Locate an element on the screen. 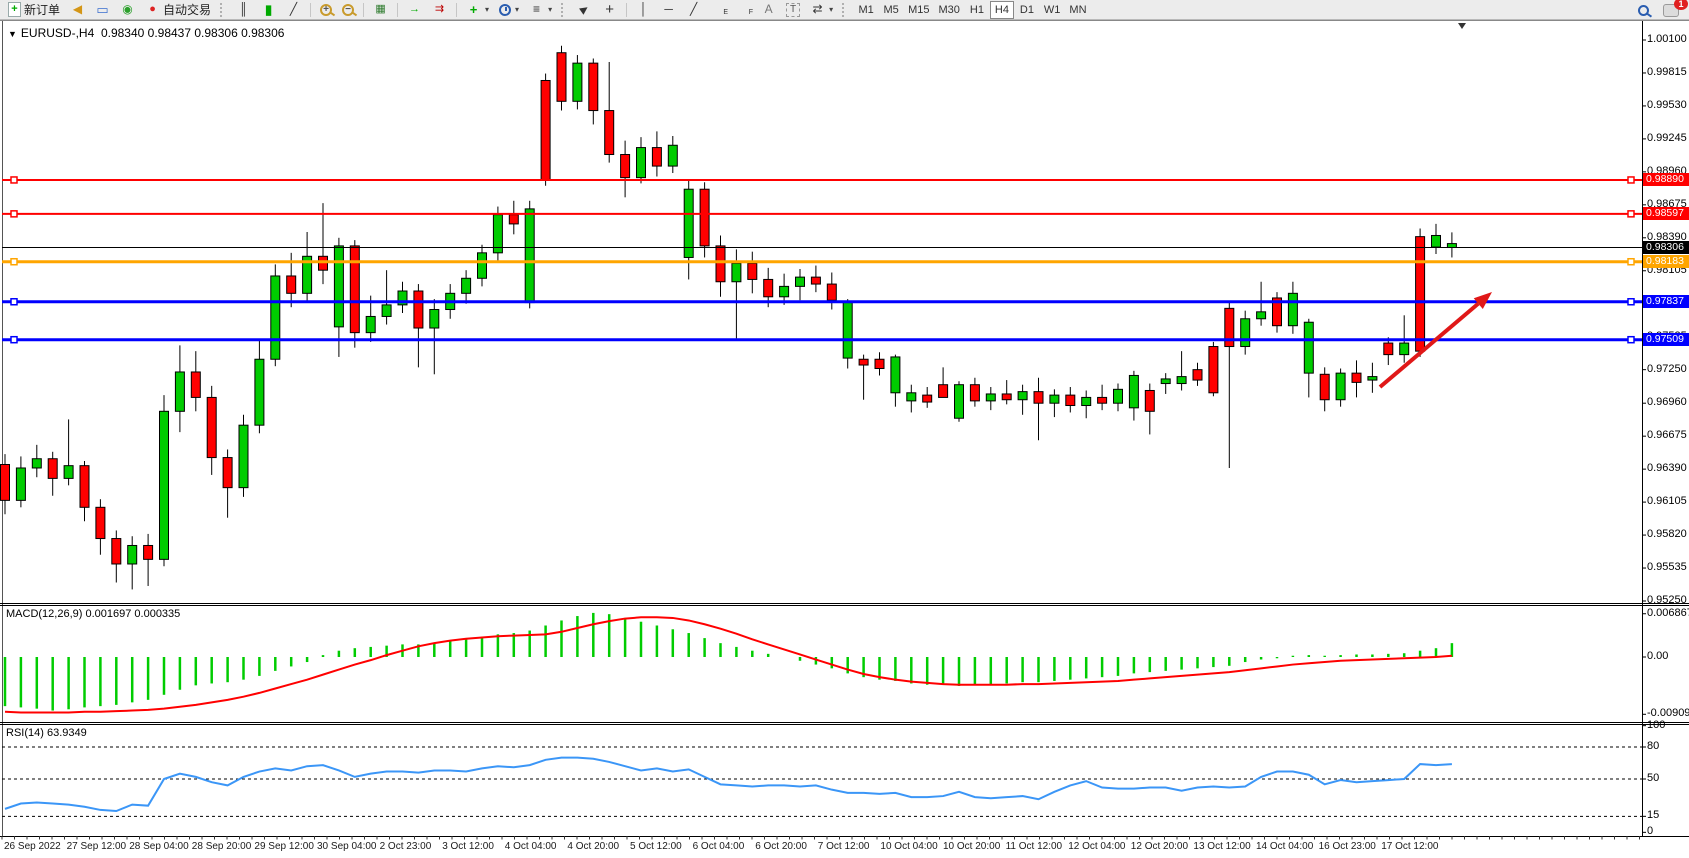 The width and height of the screenshot is (1689, 858). timeframe-m5: M5 is located at coordinates (891, 10).